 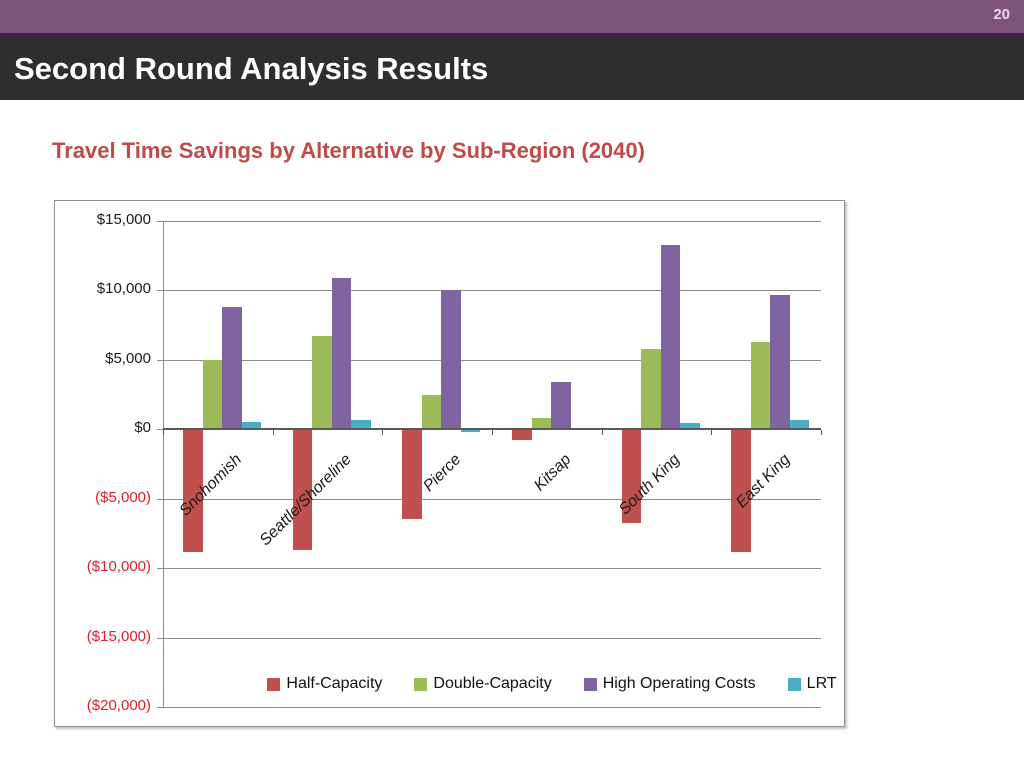 I want to click on bar-double-capacity-snohomish, so click(x=212, y=394).